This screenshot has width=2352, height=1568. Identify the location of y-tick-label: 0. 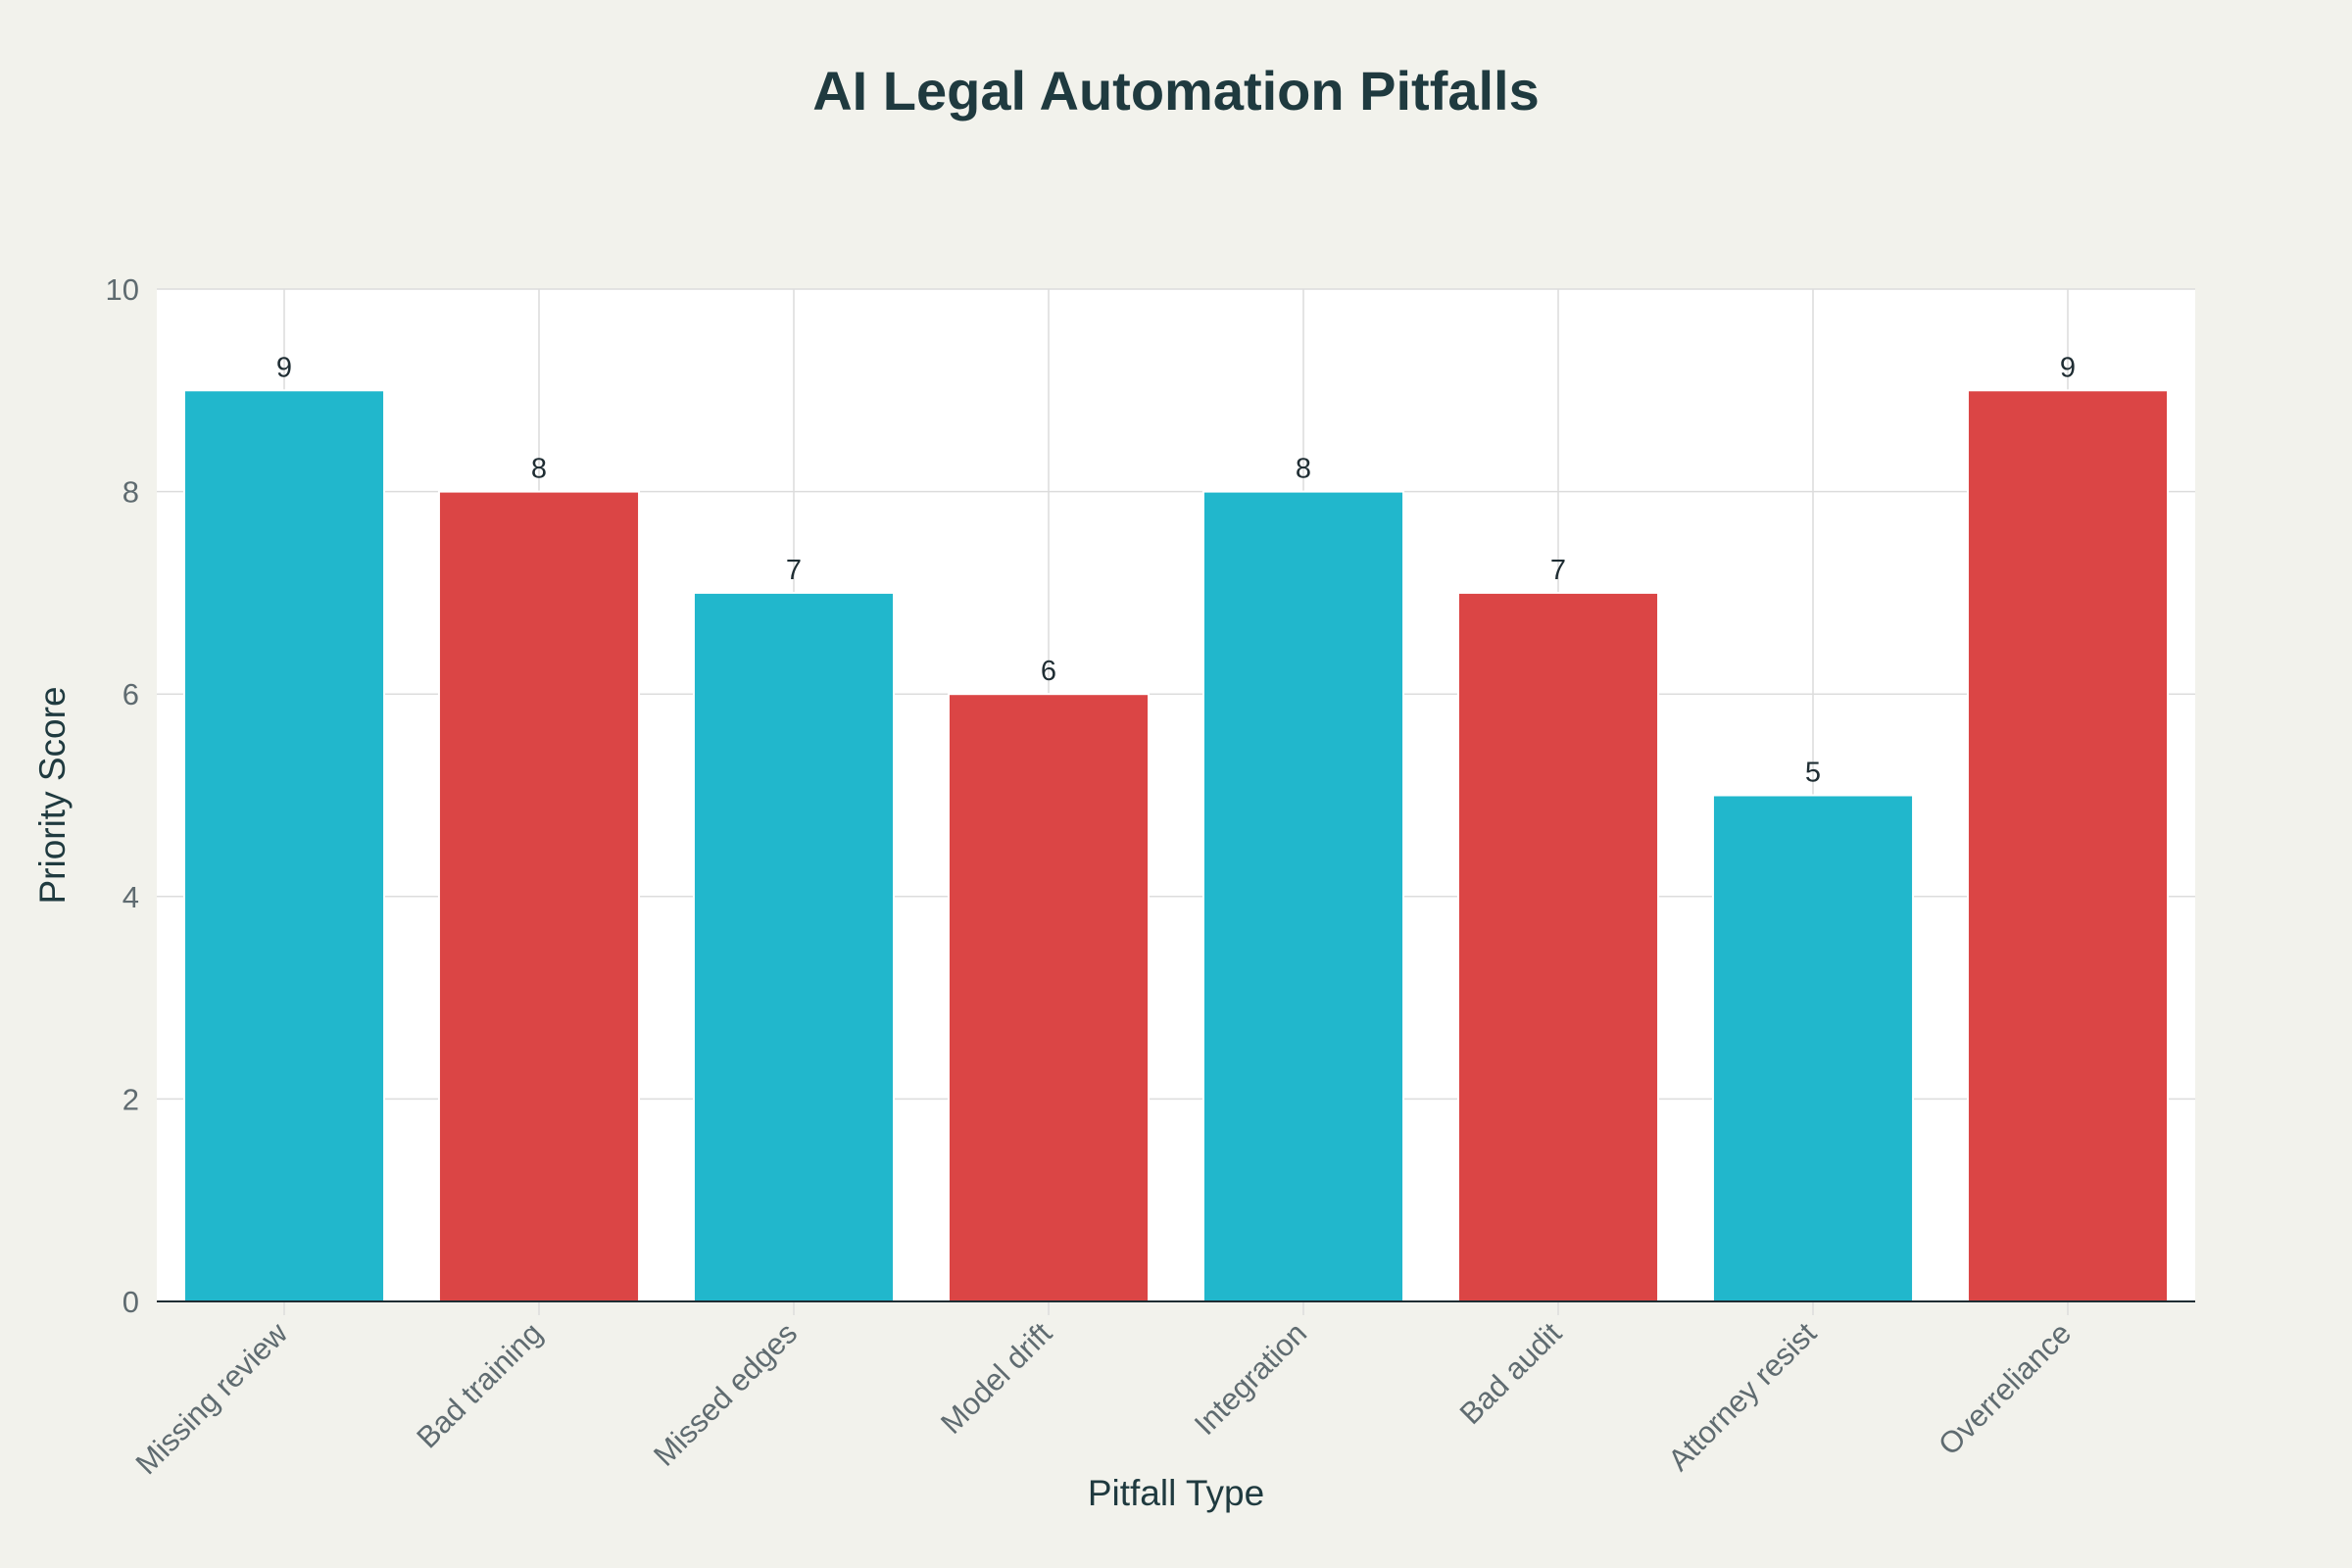
(130, 1302).